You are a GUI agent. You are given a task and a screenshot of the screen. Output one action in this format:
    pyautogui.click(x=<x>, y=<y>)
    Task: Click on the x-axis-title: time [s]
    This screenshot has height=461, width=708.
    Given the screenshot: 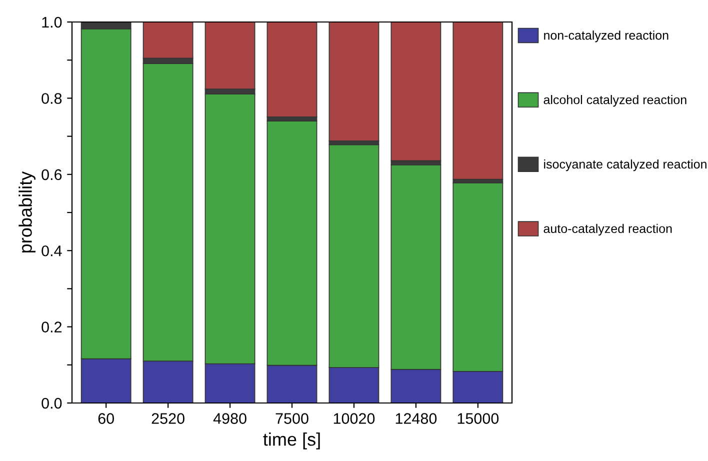 What is the action you would take?
    pyautogui.click(x=291, y=441)
    